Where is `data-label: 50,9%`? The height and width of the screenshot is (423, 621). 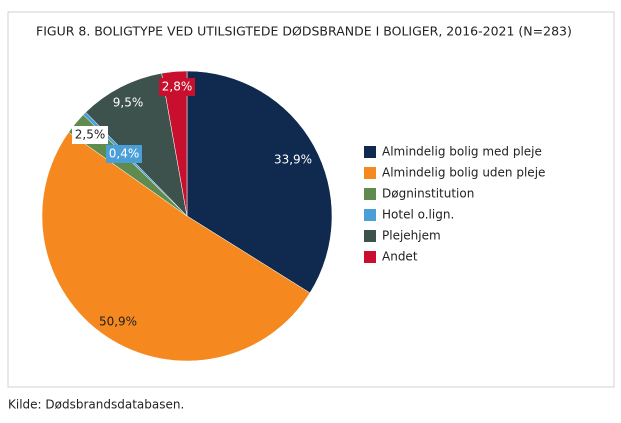
data-label: 50,9% is located at coordinates (118, 322).